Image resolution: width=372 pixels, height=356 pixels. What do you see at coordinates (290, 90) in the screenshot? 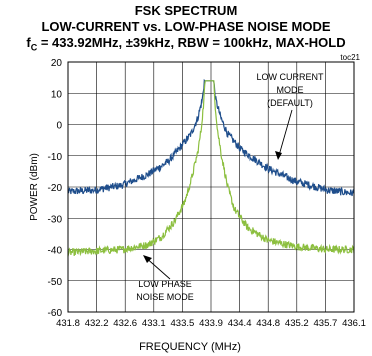
I see `annotation-low-current-text: MODE` at bounding box center [290, 90].